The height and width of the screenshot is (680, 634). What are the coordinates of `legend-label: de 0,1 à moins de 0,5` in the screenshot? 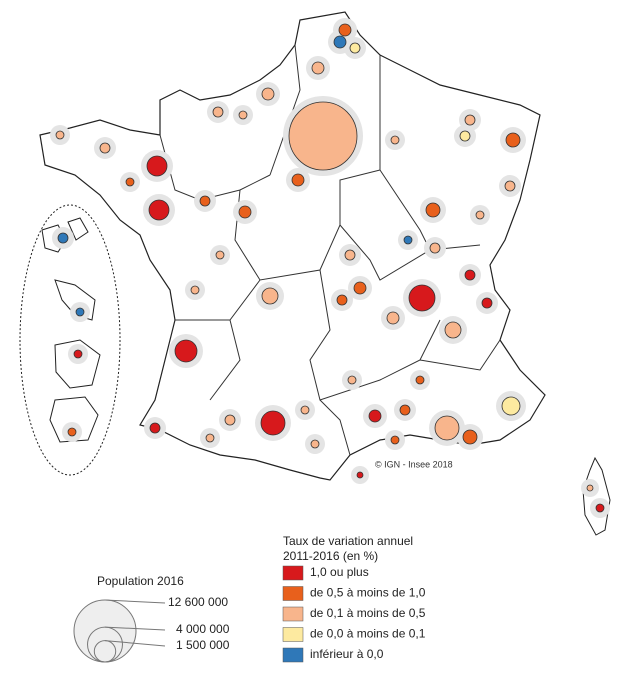 It's located at (368, 613).